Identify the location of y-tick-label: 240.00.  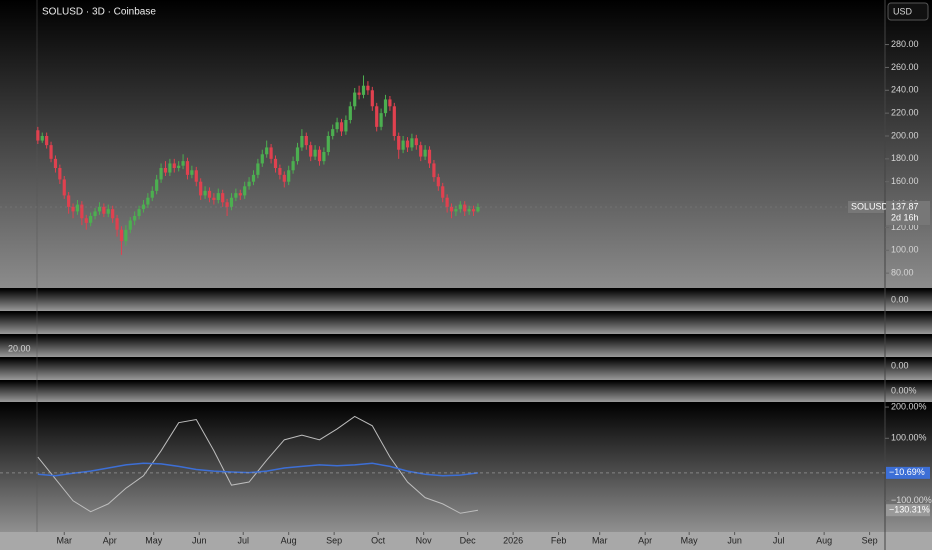
(905, 90).